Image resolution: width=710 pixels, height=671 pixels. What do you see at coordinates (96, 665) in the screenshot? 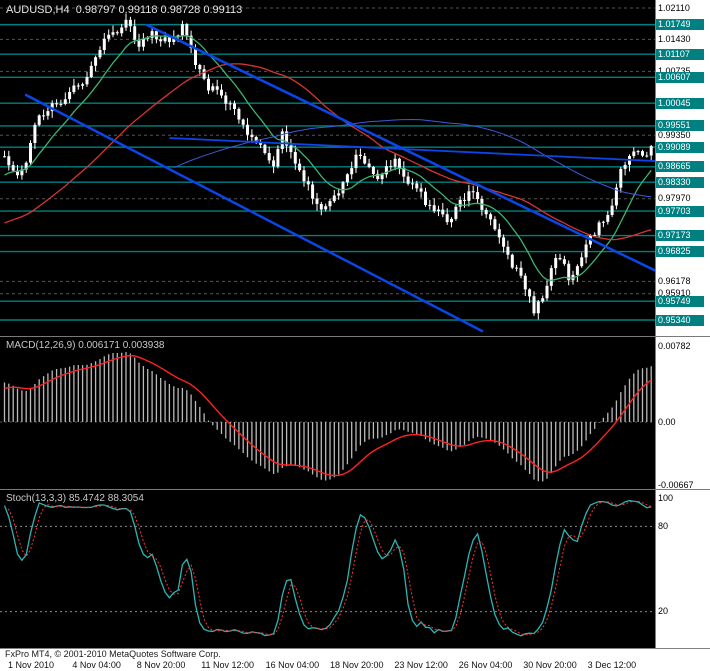
I see `time-scale-label: 4 Nov 04:00` at bounding box center [96, 665].